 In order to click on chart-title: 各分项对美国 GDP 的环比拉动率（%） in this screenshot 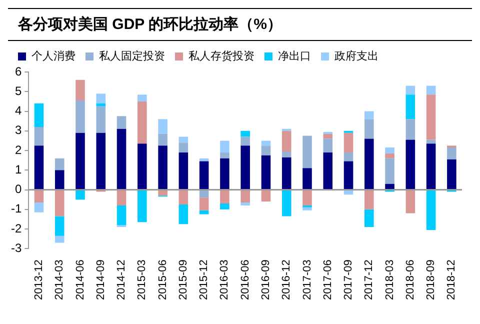, I will do `click(240, 24)`.